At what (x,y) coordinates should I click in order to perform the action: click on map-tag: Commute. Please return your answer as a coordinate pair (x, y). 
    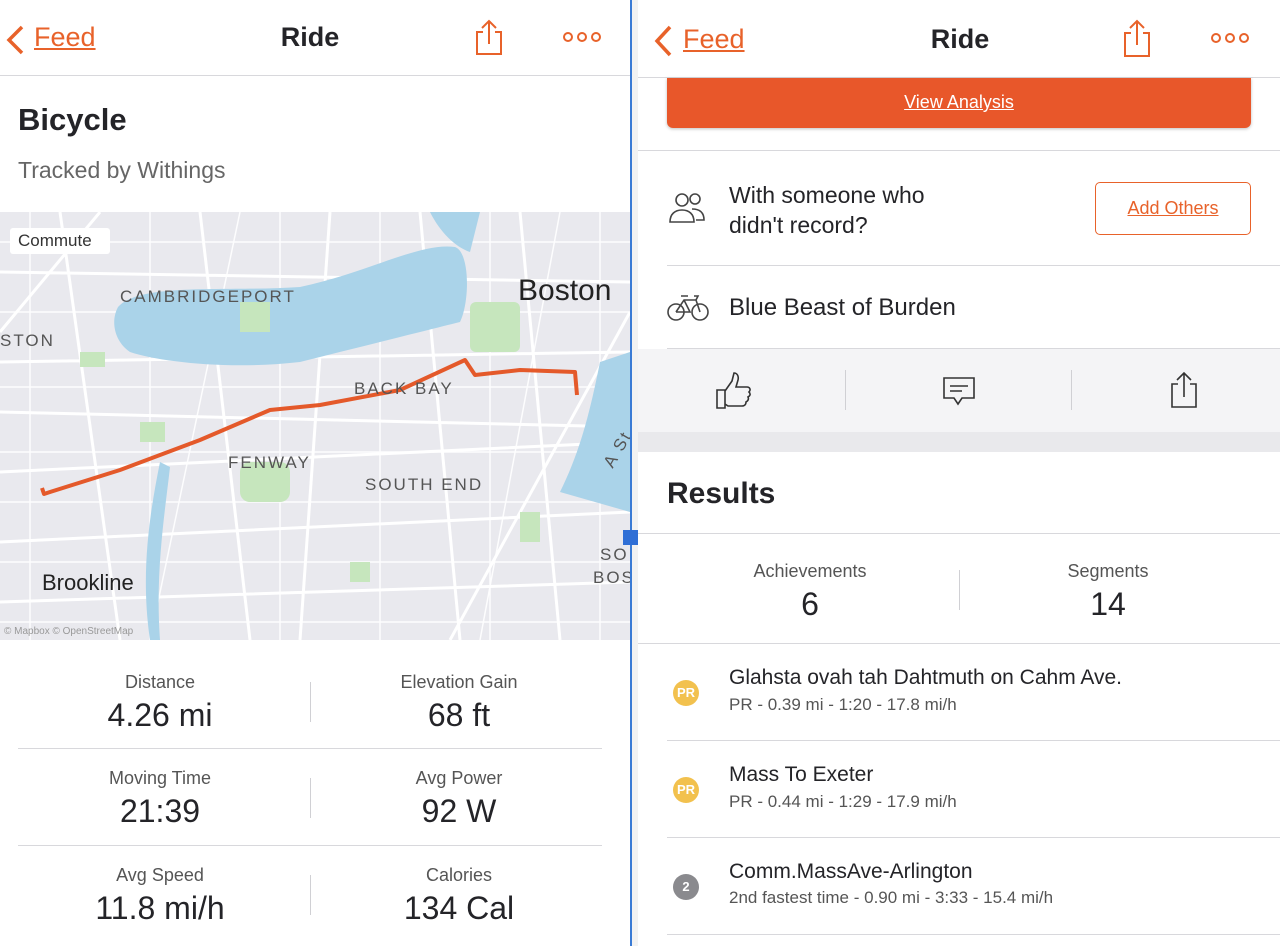
    Looking at the image, I should click on (55, 240).